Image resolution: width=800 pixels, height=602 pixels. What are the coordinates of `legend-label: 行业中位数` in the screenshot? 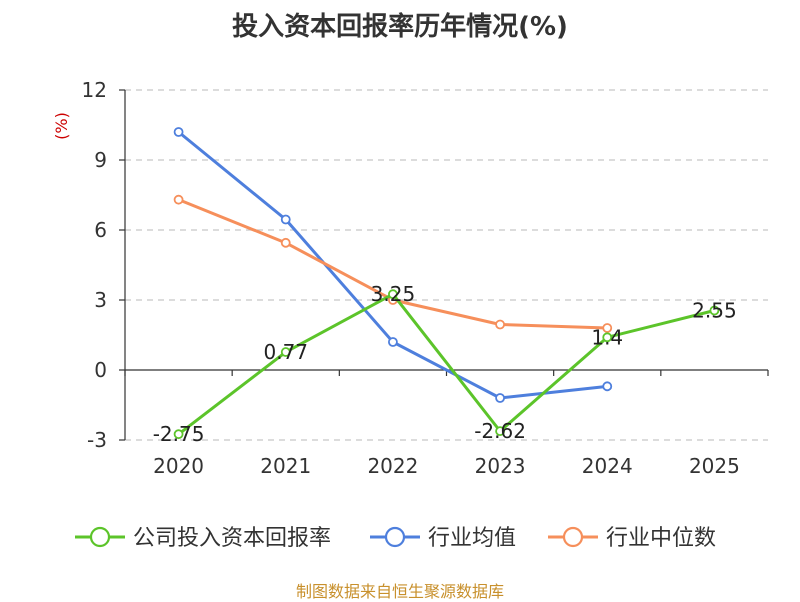 It's located at (661, 538).